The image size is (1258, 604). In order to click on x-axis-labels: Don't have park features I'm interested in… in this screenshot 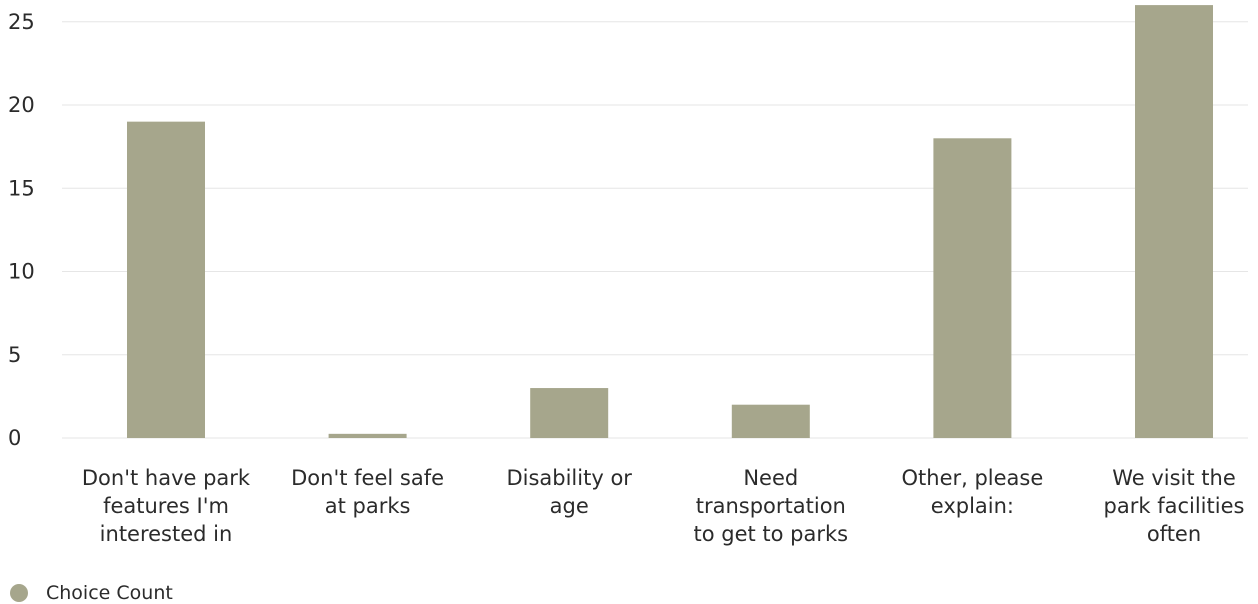, I will do `click(663, 506)`.